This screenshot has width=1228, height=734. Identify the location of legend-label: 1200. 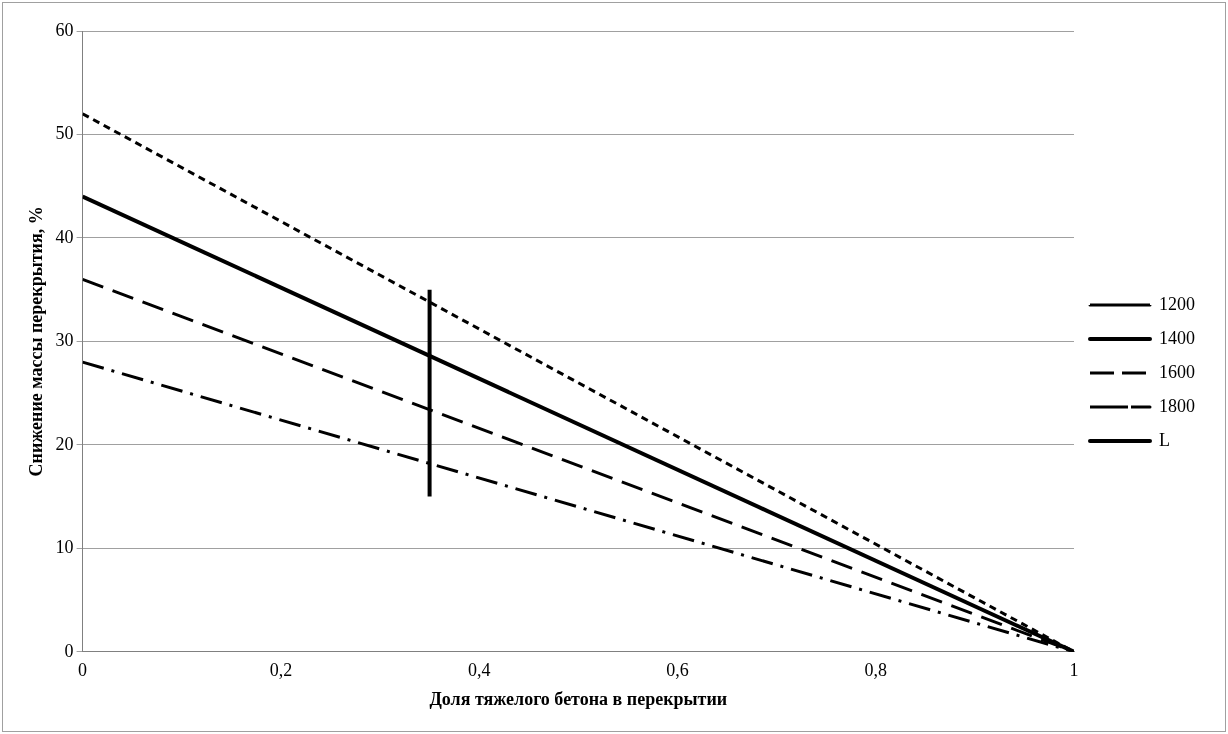
(1177, 303).